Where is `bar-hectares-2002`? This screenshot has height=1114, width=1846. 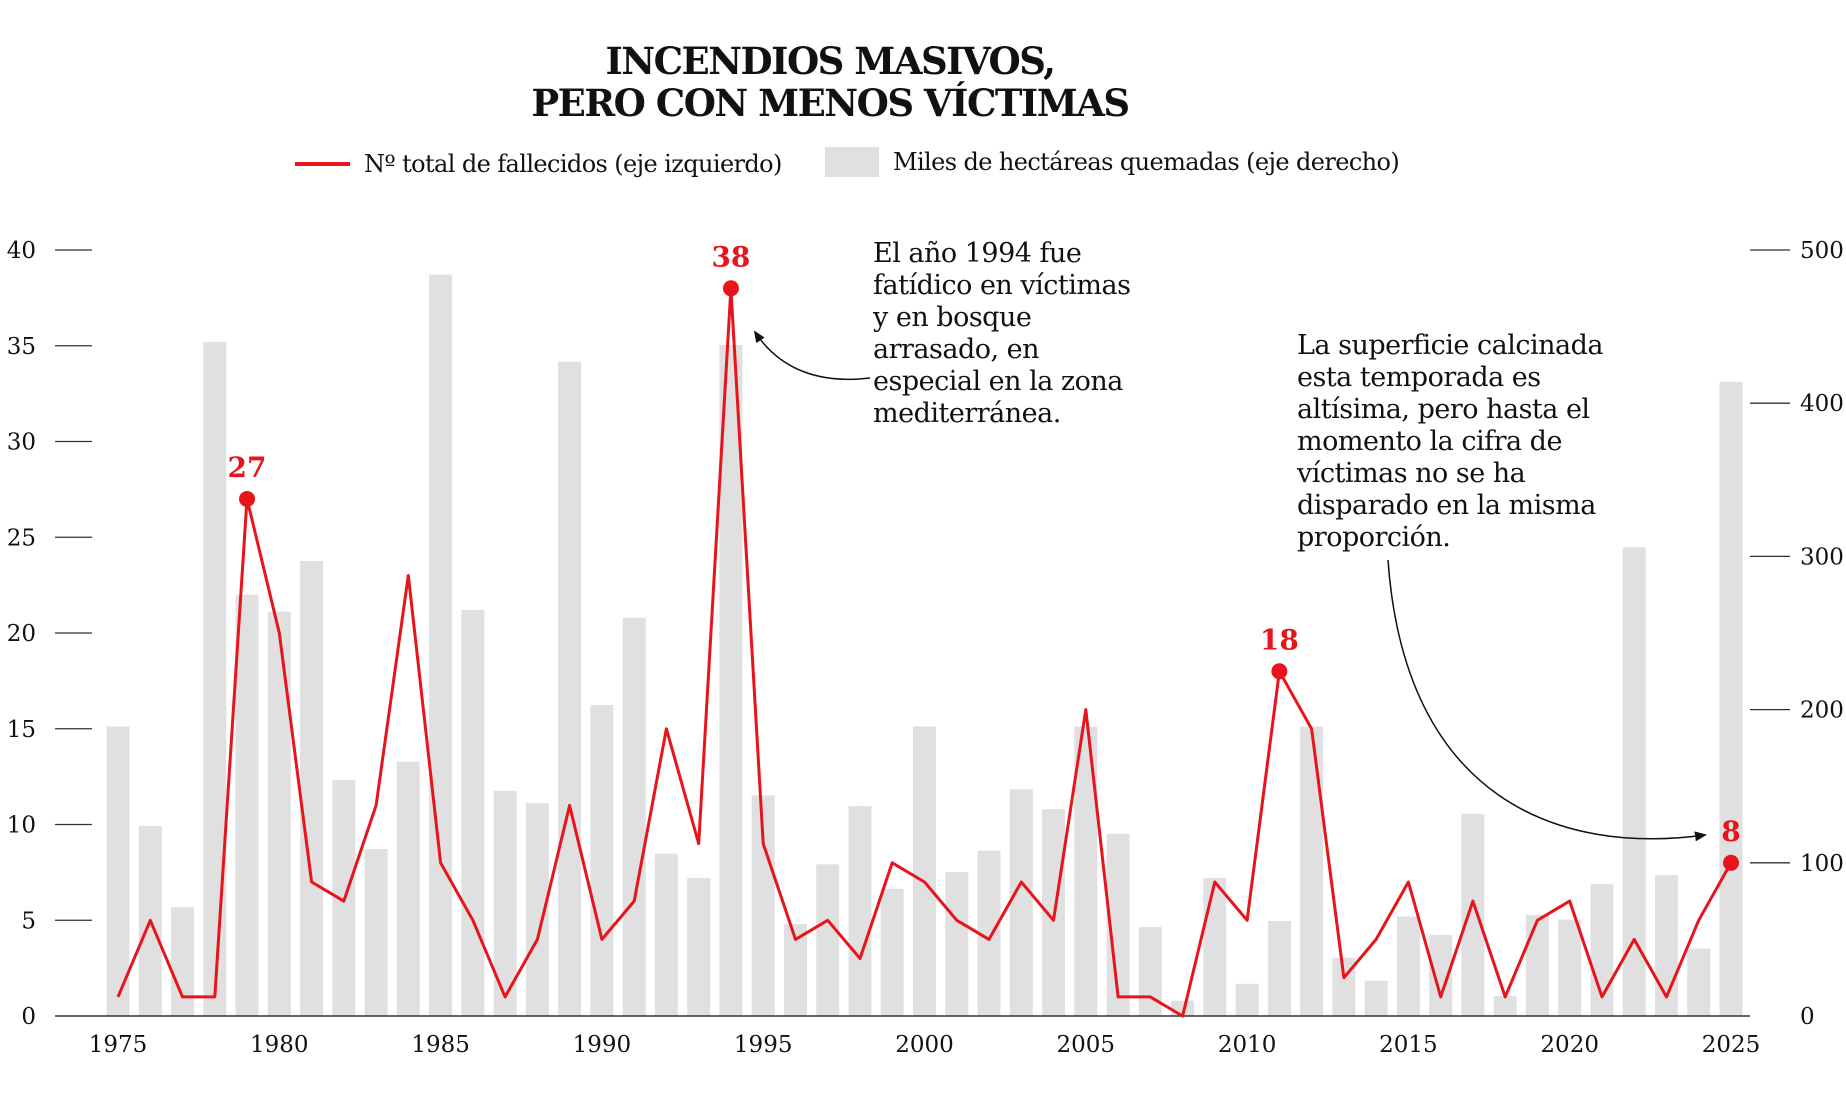
bar-hectares-2002 is located at coordinates (989, 933).